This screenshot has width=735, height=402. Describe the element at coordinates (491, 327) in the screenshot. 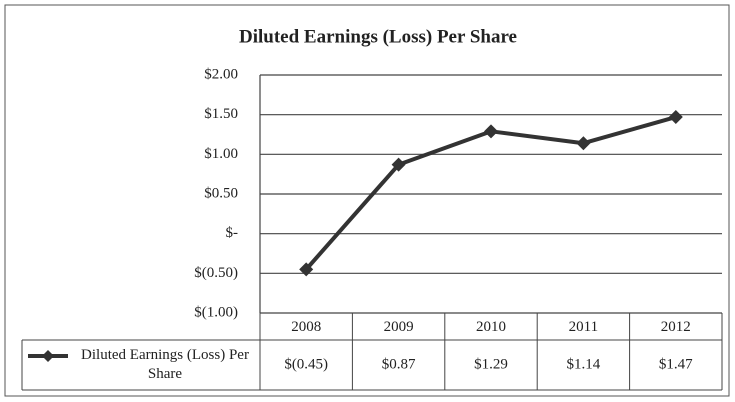

I see `x-tick-label: 2010` at that location.